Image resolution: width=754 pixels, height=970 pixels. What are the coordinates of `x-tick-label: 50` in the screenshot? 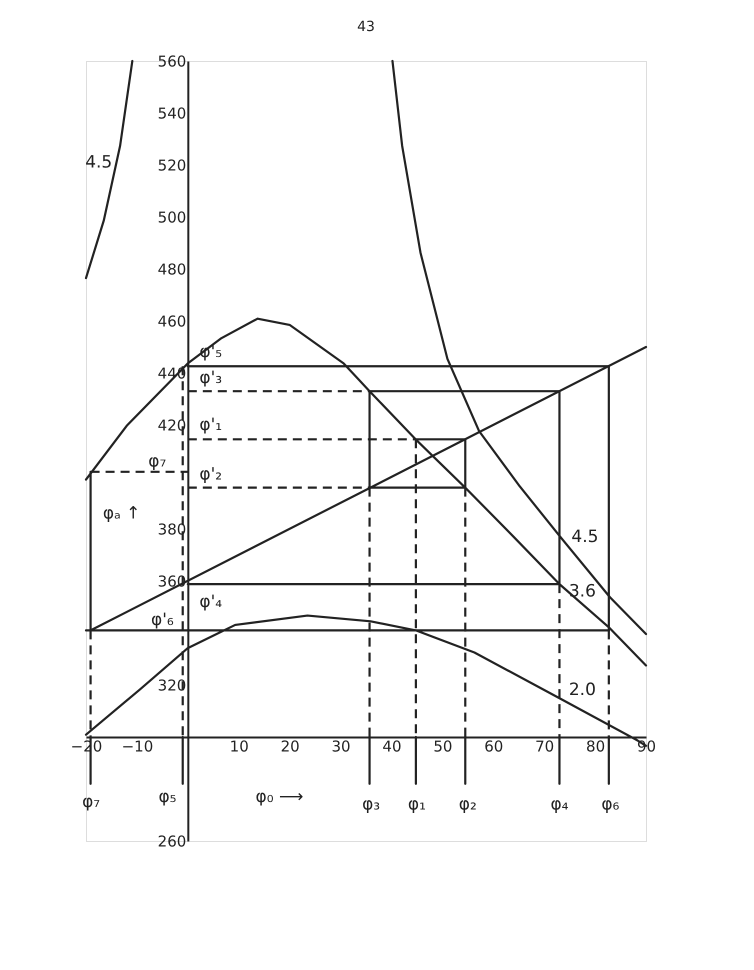 It's located at (442, 747).